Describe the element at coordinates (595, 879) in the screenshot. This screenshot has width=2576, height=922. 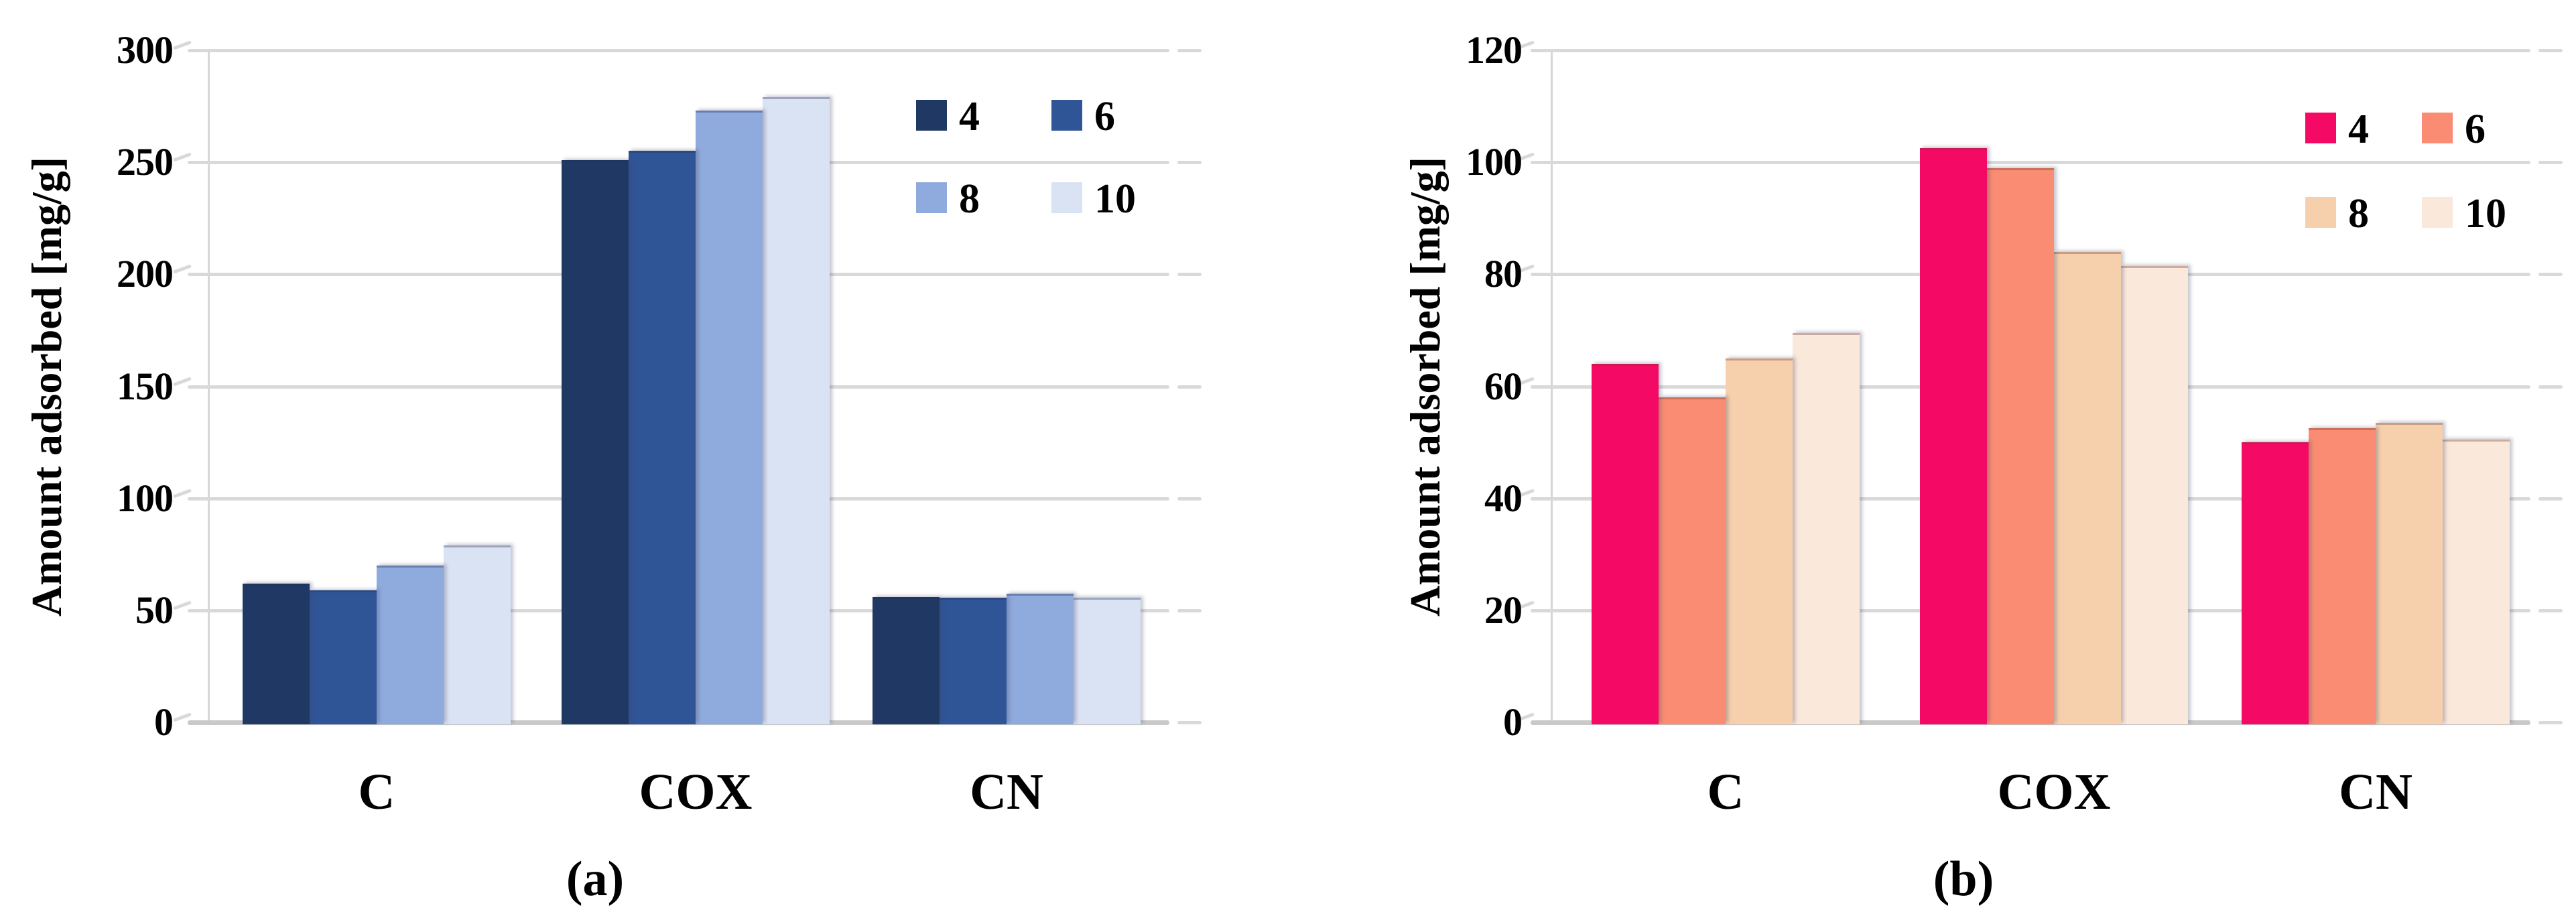
I see `panel-caption-a: (a)` at that location.